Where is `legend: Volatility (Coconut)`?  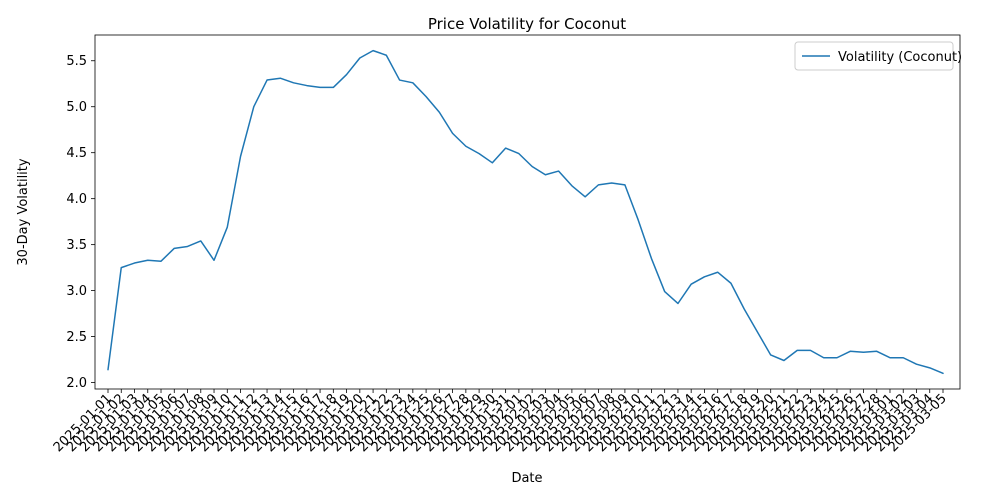
legend: Volatility (Coconut) is located at coordinates (878, 56).